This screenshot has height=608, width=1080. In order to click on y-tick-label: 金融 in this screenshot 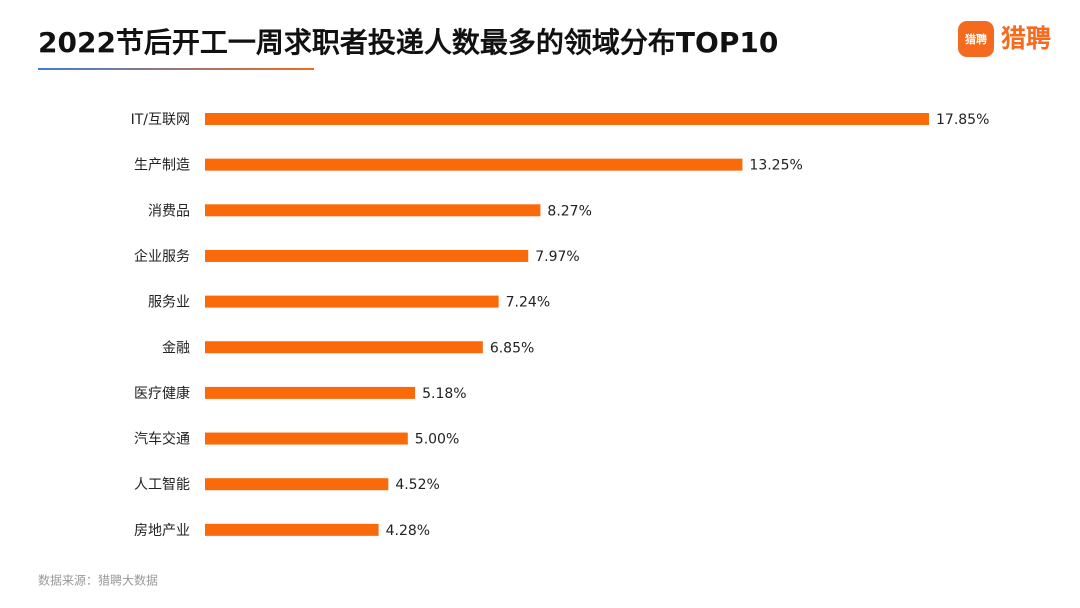, I will do `click(176, 348)`.